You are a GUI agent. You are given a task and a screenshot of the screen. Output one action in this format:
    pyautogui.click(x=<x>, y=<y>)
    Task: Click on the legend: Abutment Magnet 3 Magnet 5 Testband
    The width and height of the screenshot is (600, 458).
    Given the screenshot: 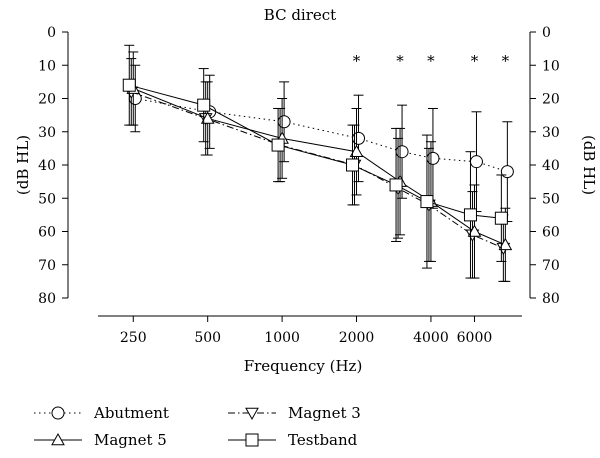 What is the action you would take?
    pyautogui.click(x=197, y=426)
    